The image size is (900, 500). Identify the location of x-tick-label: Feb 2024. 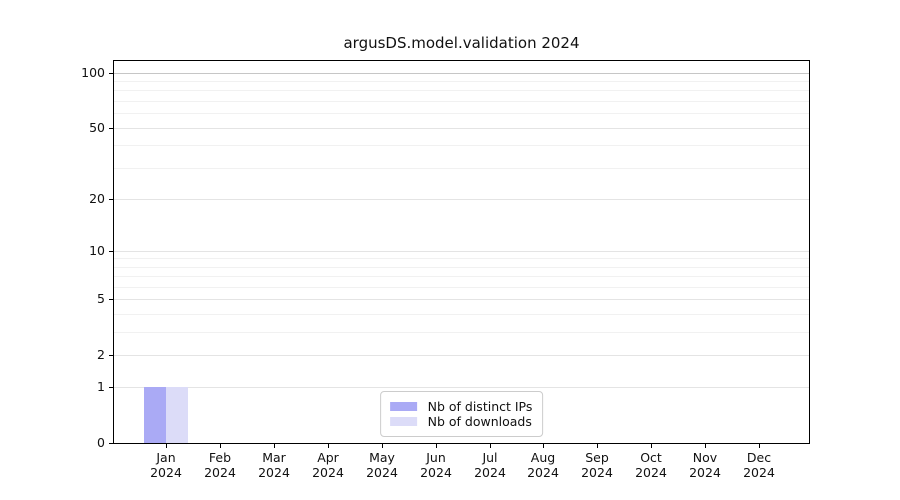
(220, 465).